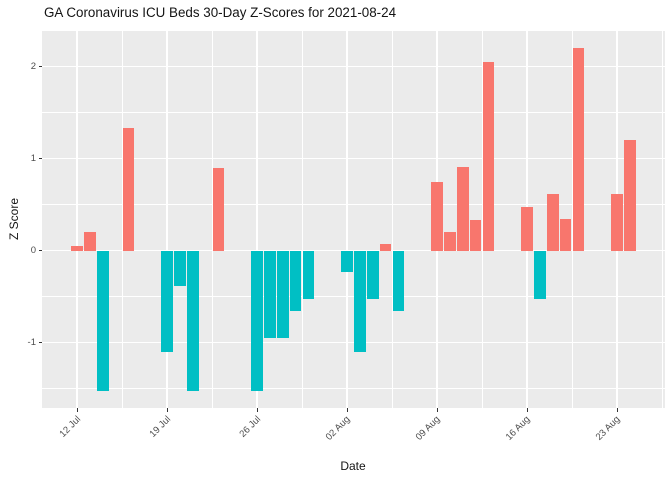 Image resolution: width=672 pixels, height=480 pixels. I want to click on x-tick-label: 26 Jul, so click(250, 427).